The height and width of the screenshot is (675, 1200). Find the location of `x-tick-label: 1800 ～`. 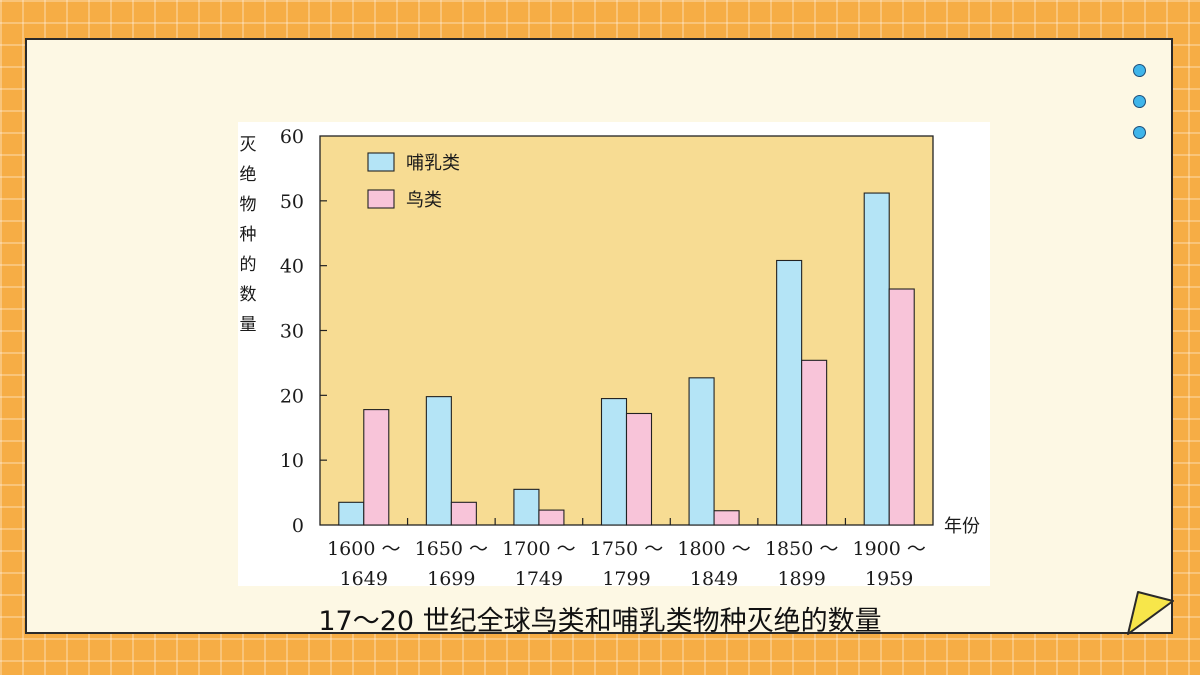

x-tick-label: 1800 ～ is located at coordinates (713, 549).